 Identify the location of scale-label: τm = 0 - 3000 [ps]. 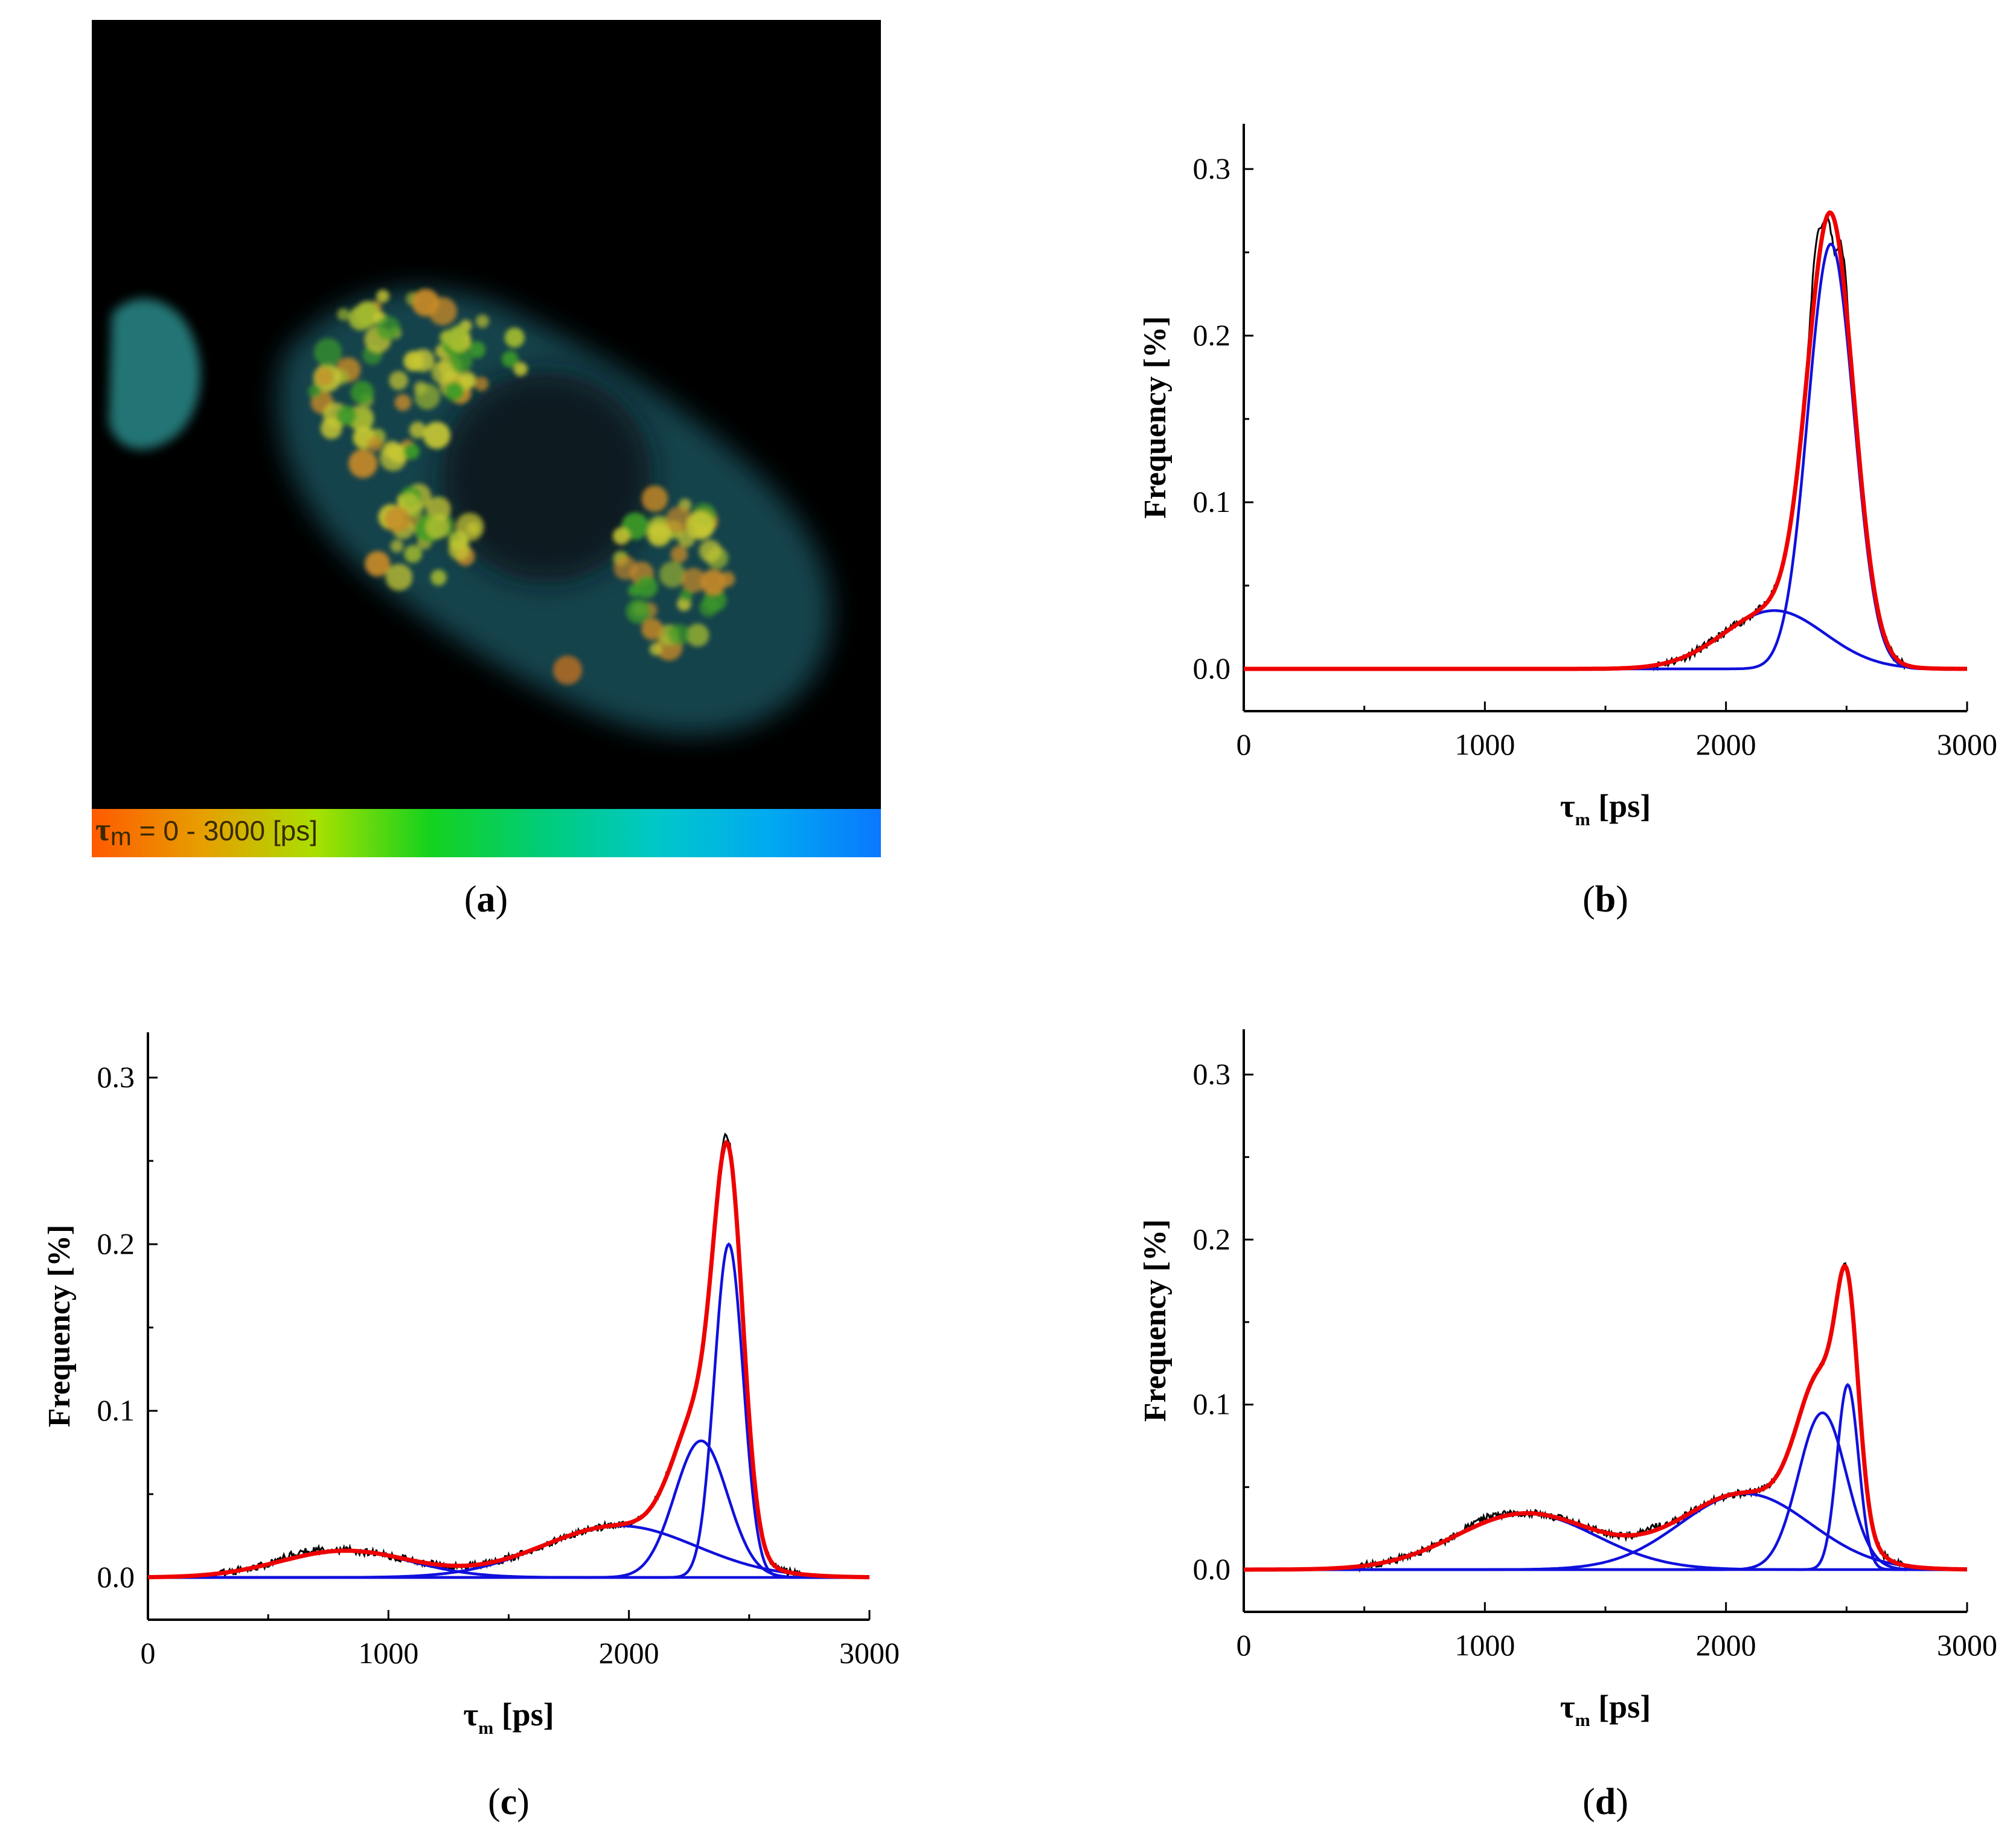
(206, 831).